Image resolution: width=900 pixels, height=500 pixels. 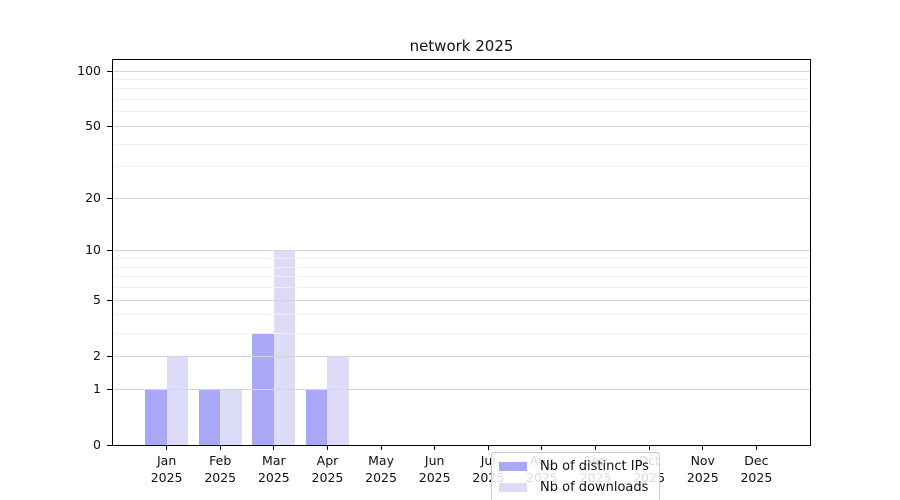 What do you see at coordinates (177, 400) in the screenshot?
I see `bar-jan-series1` at bounding box center [177, 400].